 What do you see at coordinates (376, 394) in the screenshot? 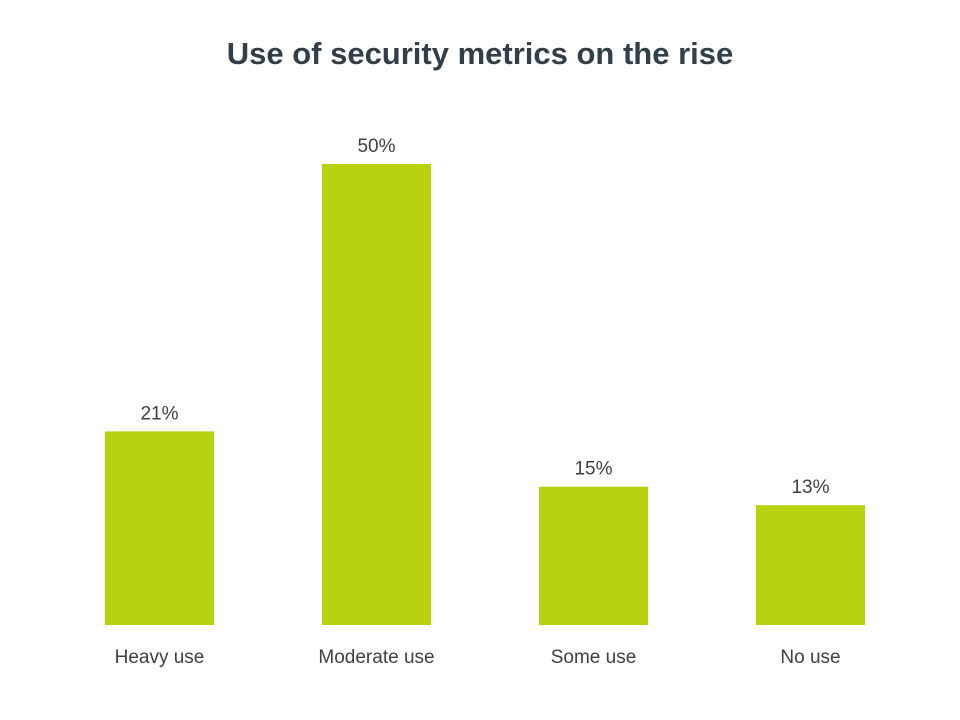
I see `bar-moderate-use` at bounding box center [376, 394].